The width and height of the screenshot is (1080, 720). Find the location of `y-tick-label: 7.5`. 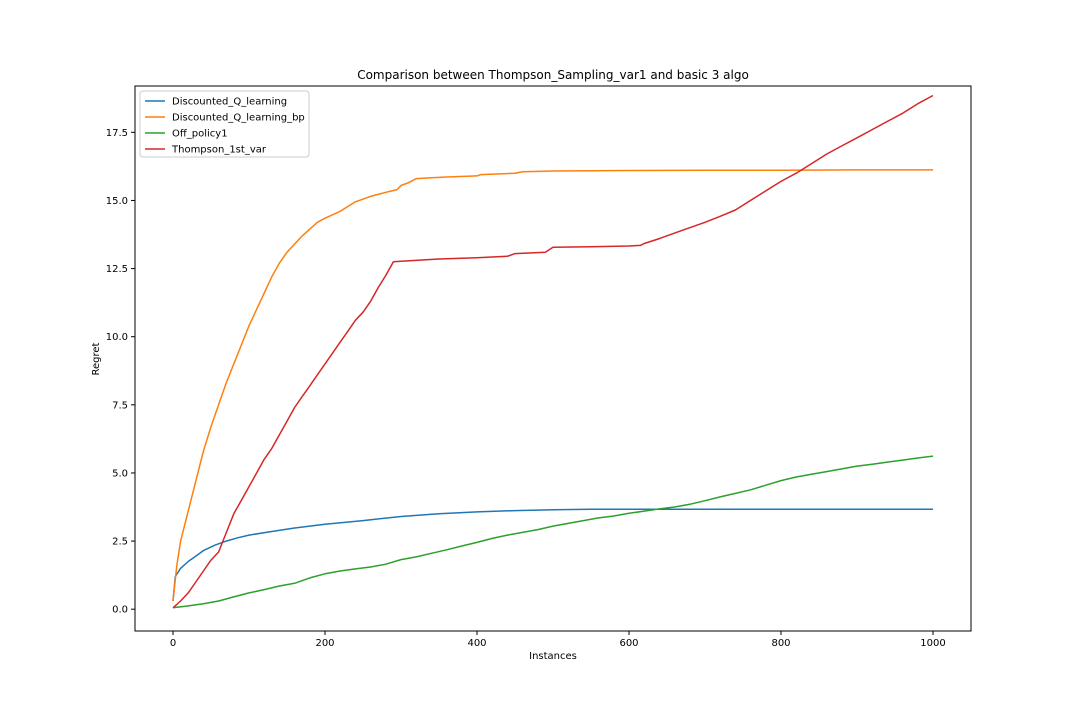

y-tick-label: 7.5 is located at coordinates (120, 405).